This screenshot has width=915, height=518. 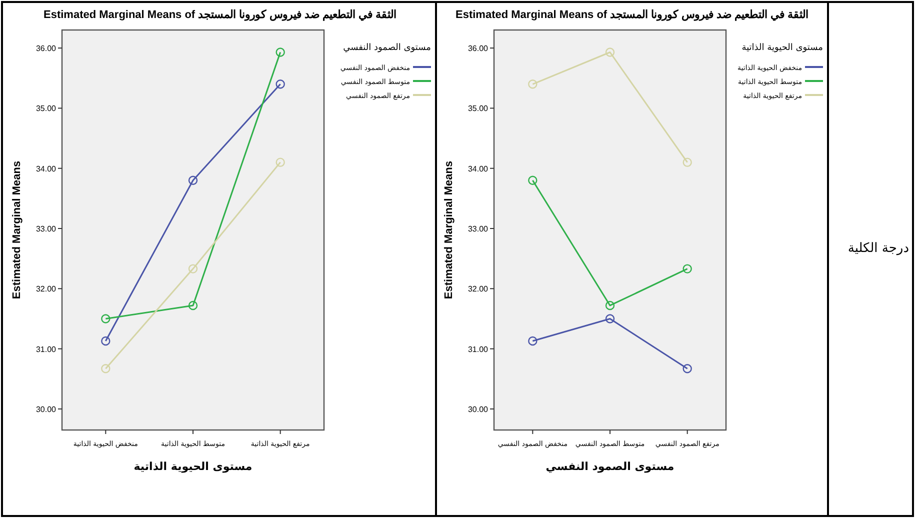 What do you see at coordinates (783, 48) in the screenshot?
I see `legend-title: مستوى الحيوية الذاتية` at bounding box center [783, 48].